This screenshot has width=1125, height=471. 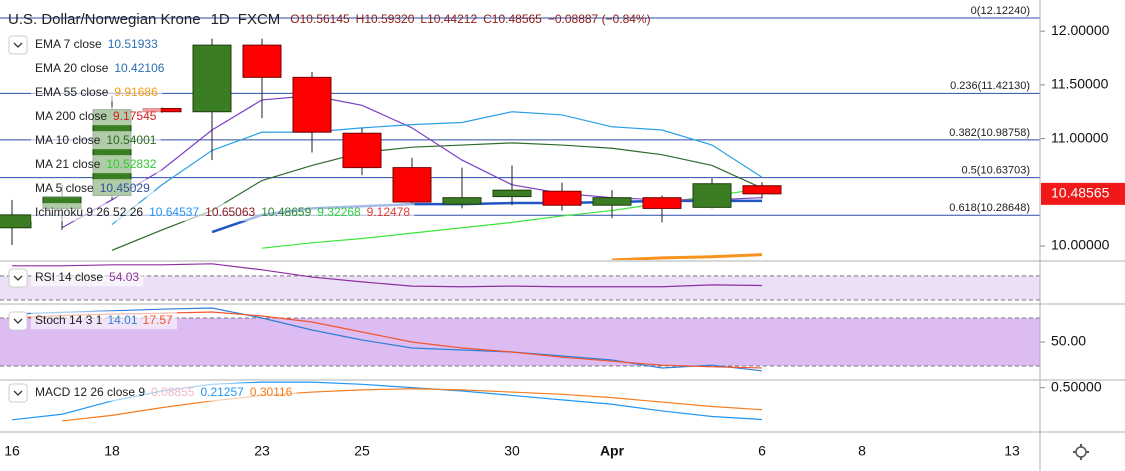 I want to click on legend-entry: MA 5 close 10.45029, so click(x=92, y=188).